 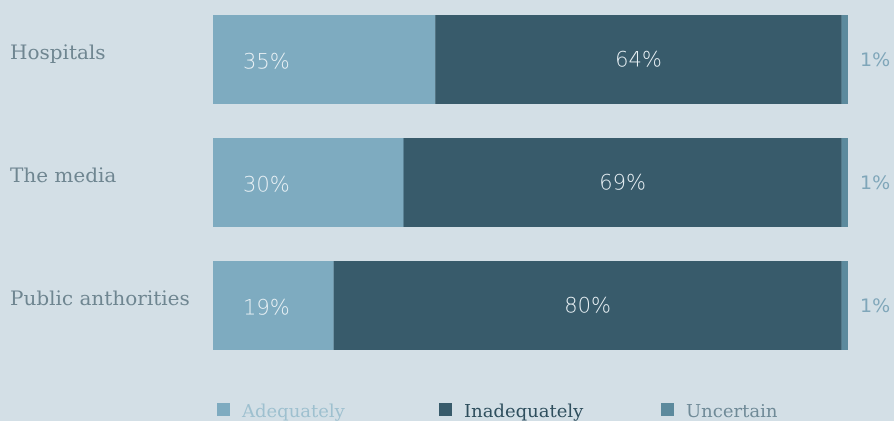 What do you see at coordinates (844, 182) in the screenshot?
I see `bar-uncertain-the-media` at bounding box center [844, 182].